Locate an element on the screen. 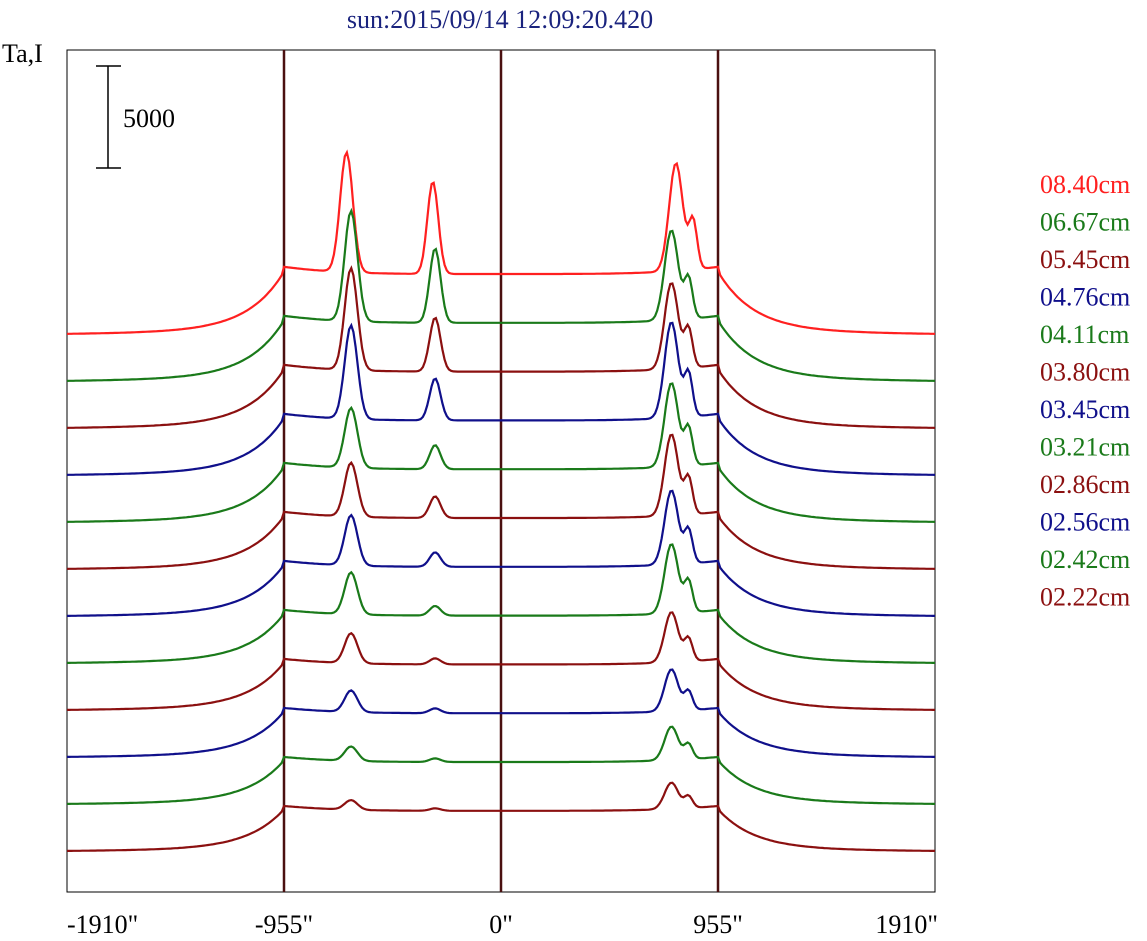 This screenshot has height=941, width=1147. legend-entry: 08.40cm is located at coordinates (1085, 184).